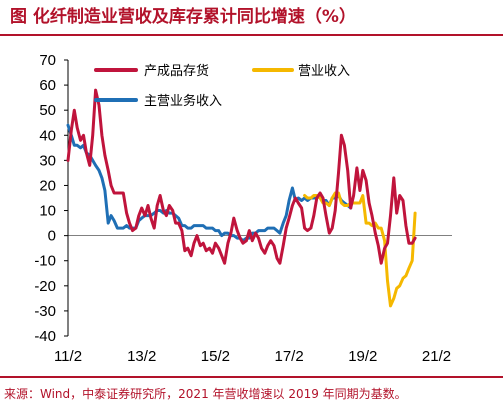 The height and width of the screenshot is (414, 503). I want to click on x-tick-label: 15/2, so click(215, 356).